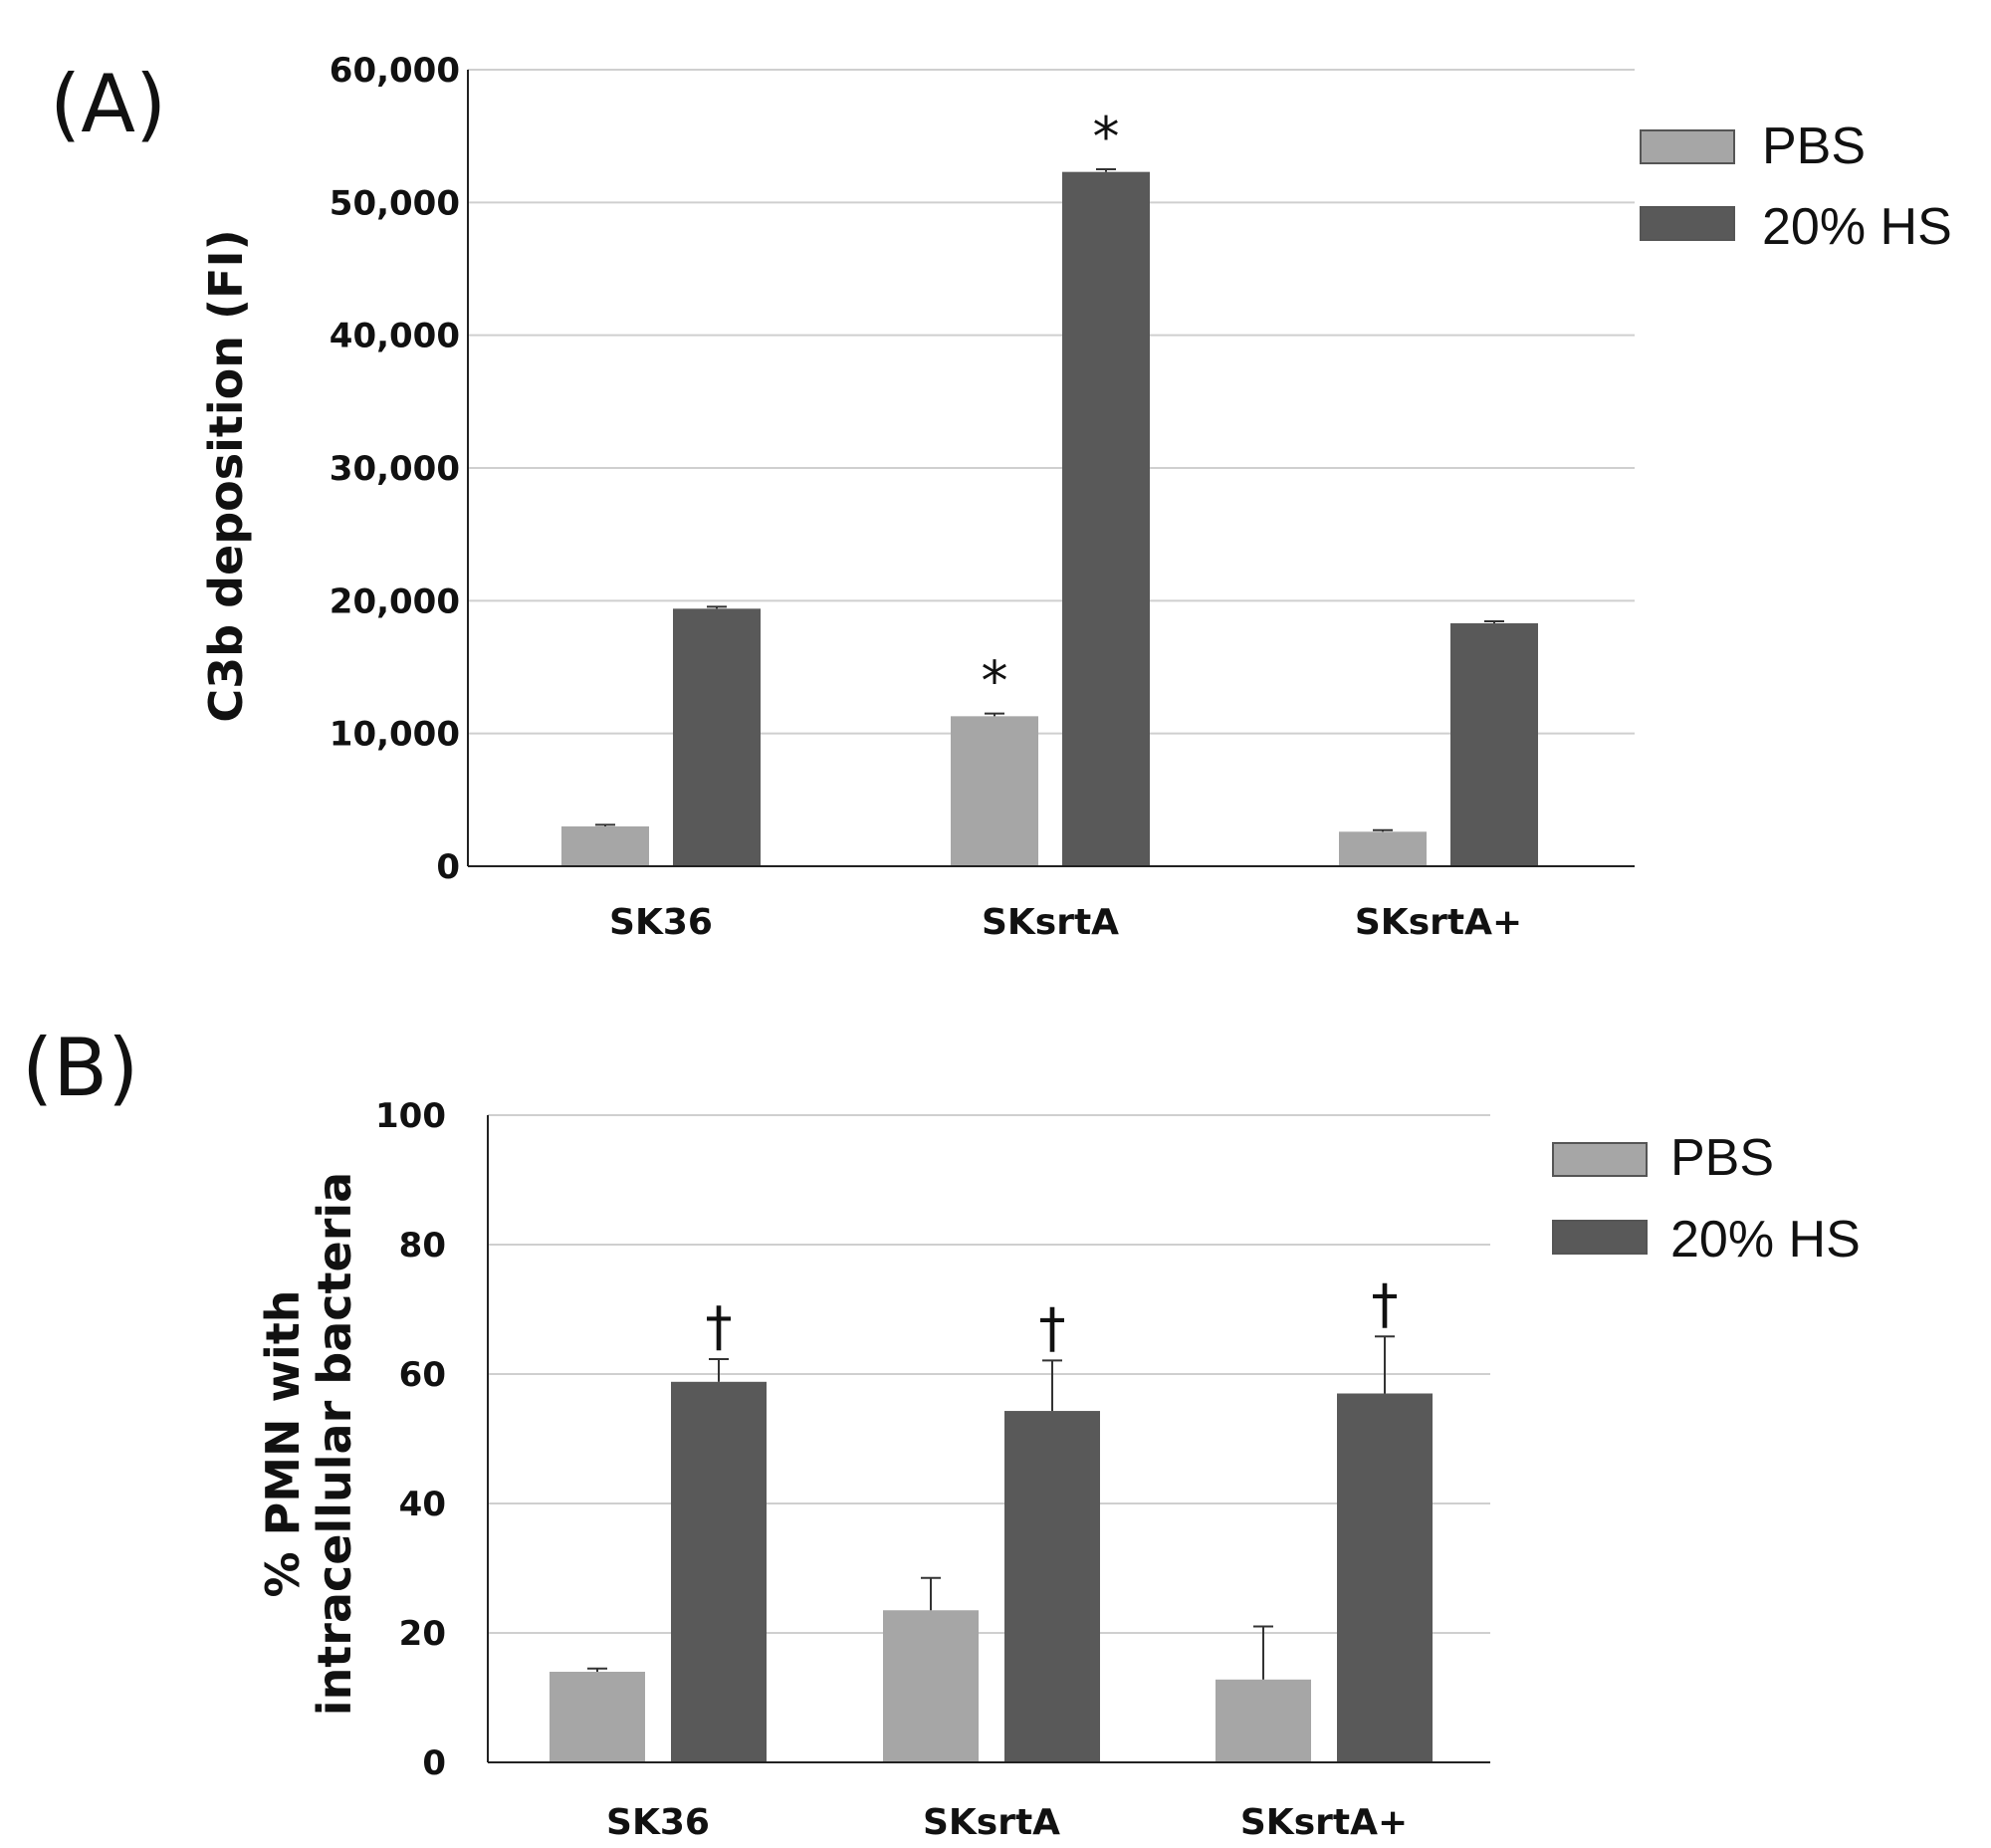  What do you see at coordinates (226, 475) in the screenshot?
I see `panel-a-y-axis-title: C3b deposition (FI)` at bounding box center [226, 475].